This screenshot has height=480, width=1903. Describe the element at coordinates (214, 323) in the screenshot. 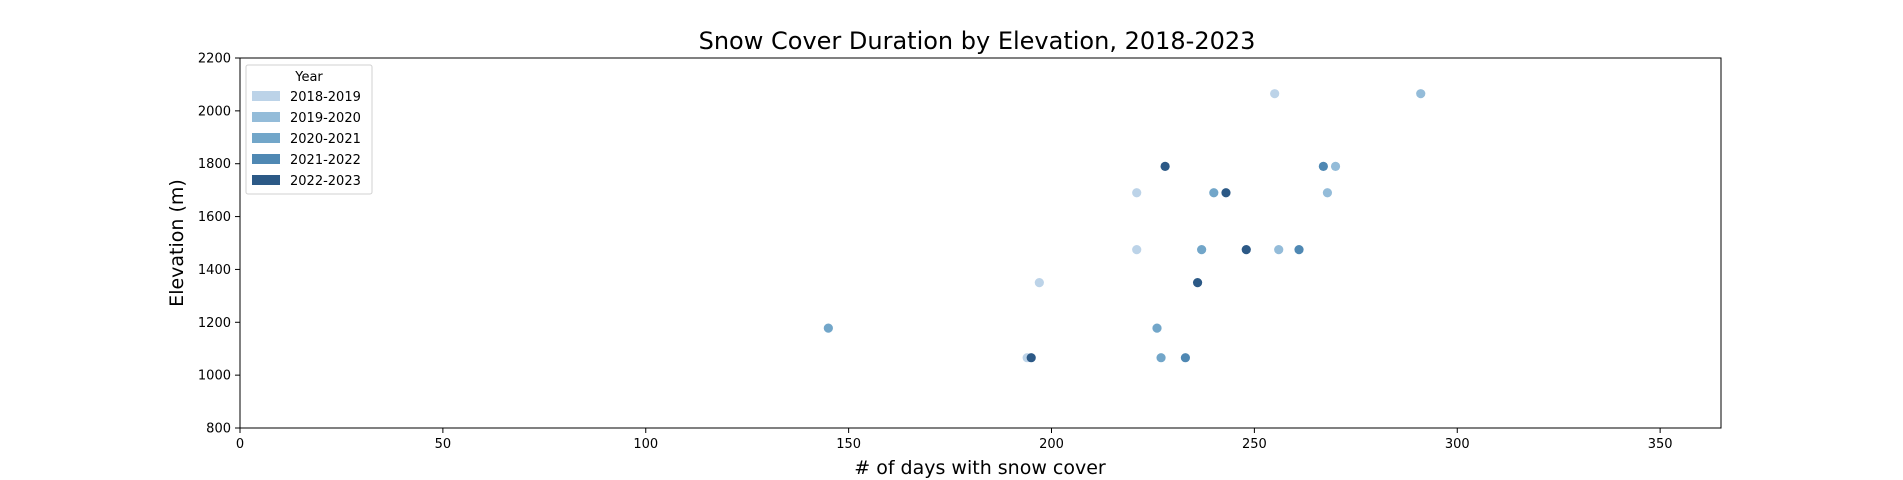

I see `y-tick-label: 1200` at that location.